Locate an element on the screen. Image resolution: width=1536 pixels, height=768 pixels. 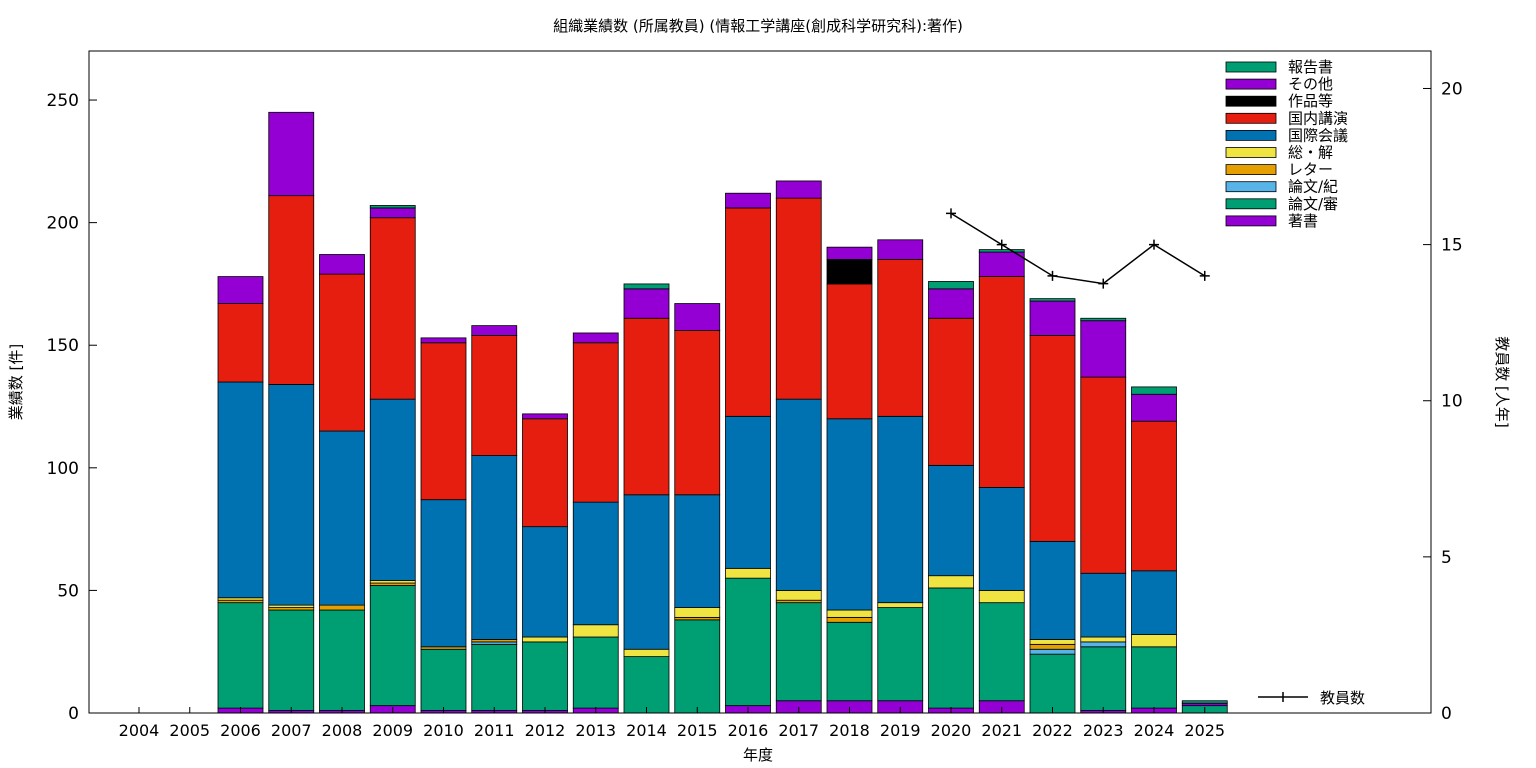
y-tick-label: 150 is located at coordinates (63, 346).